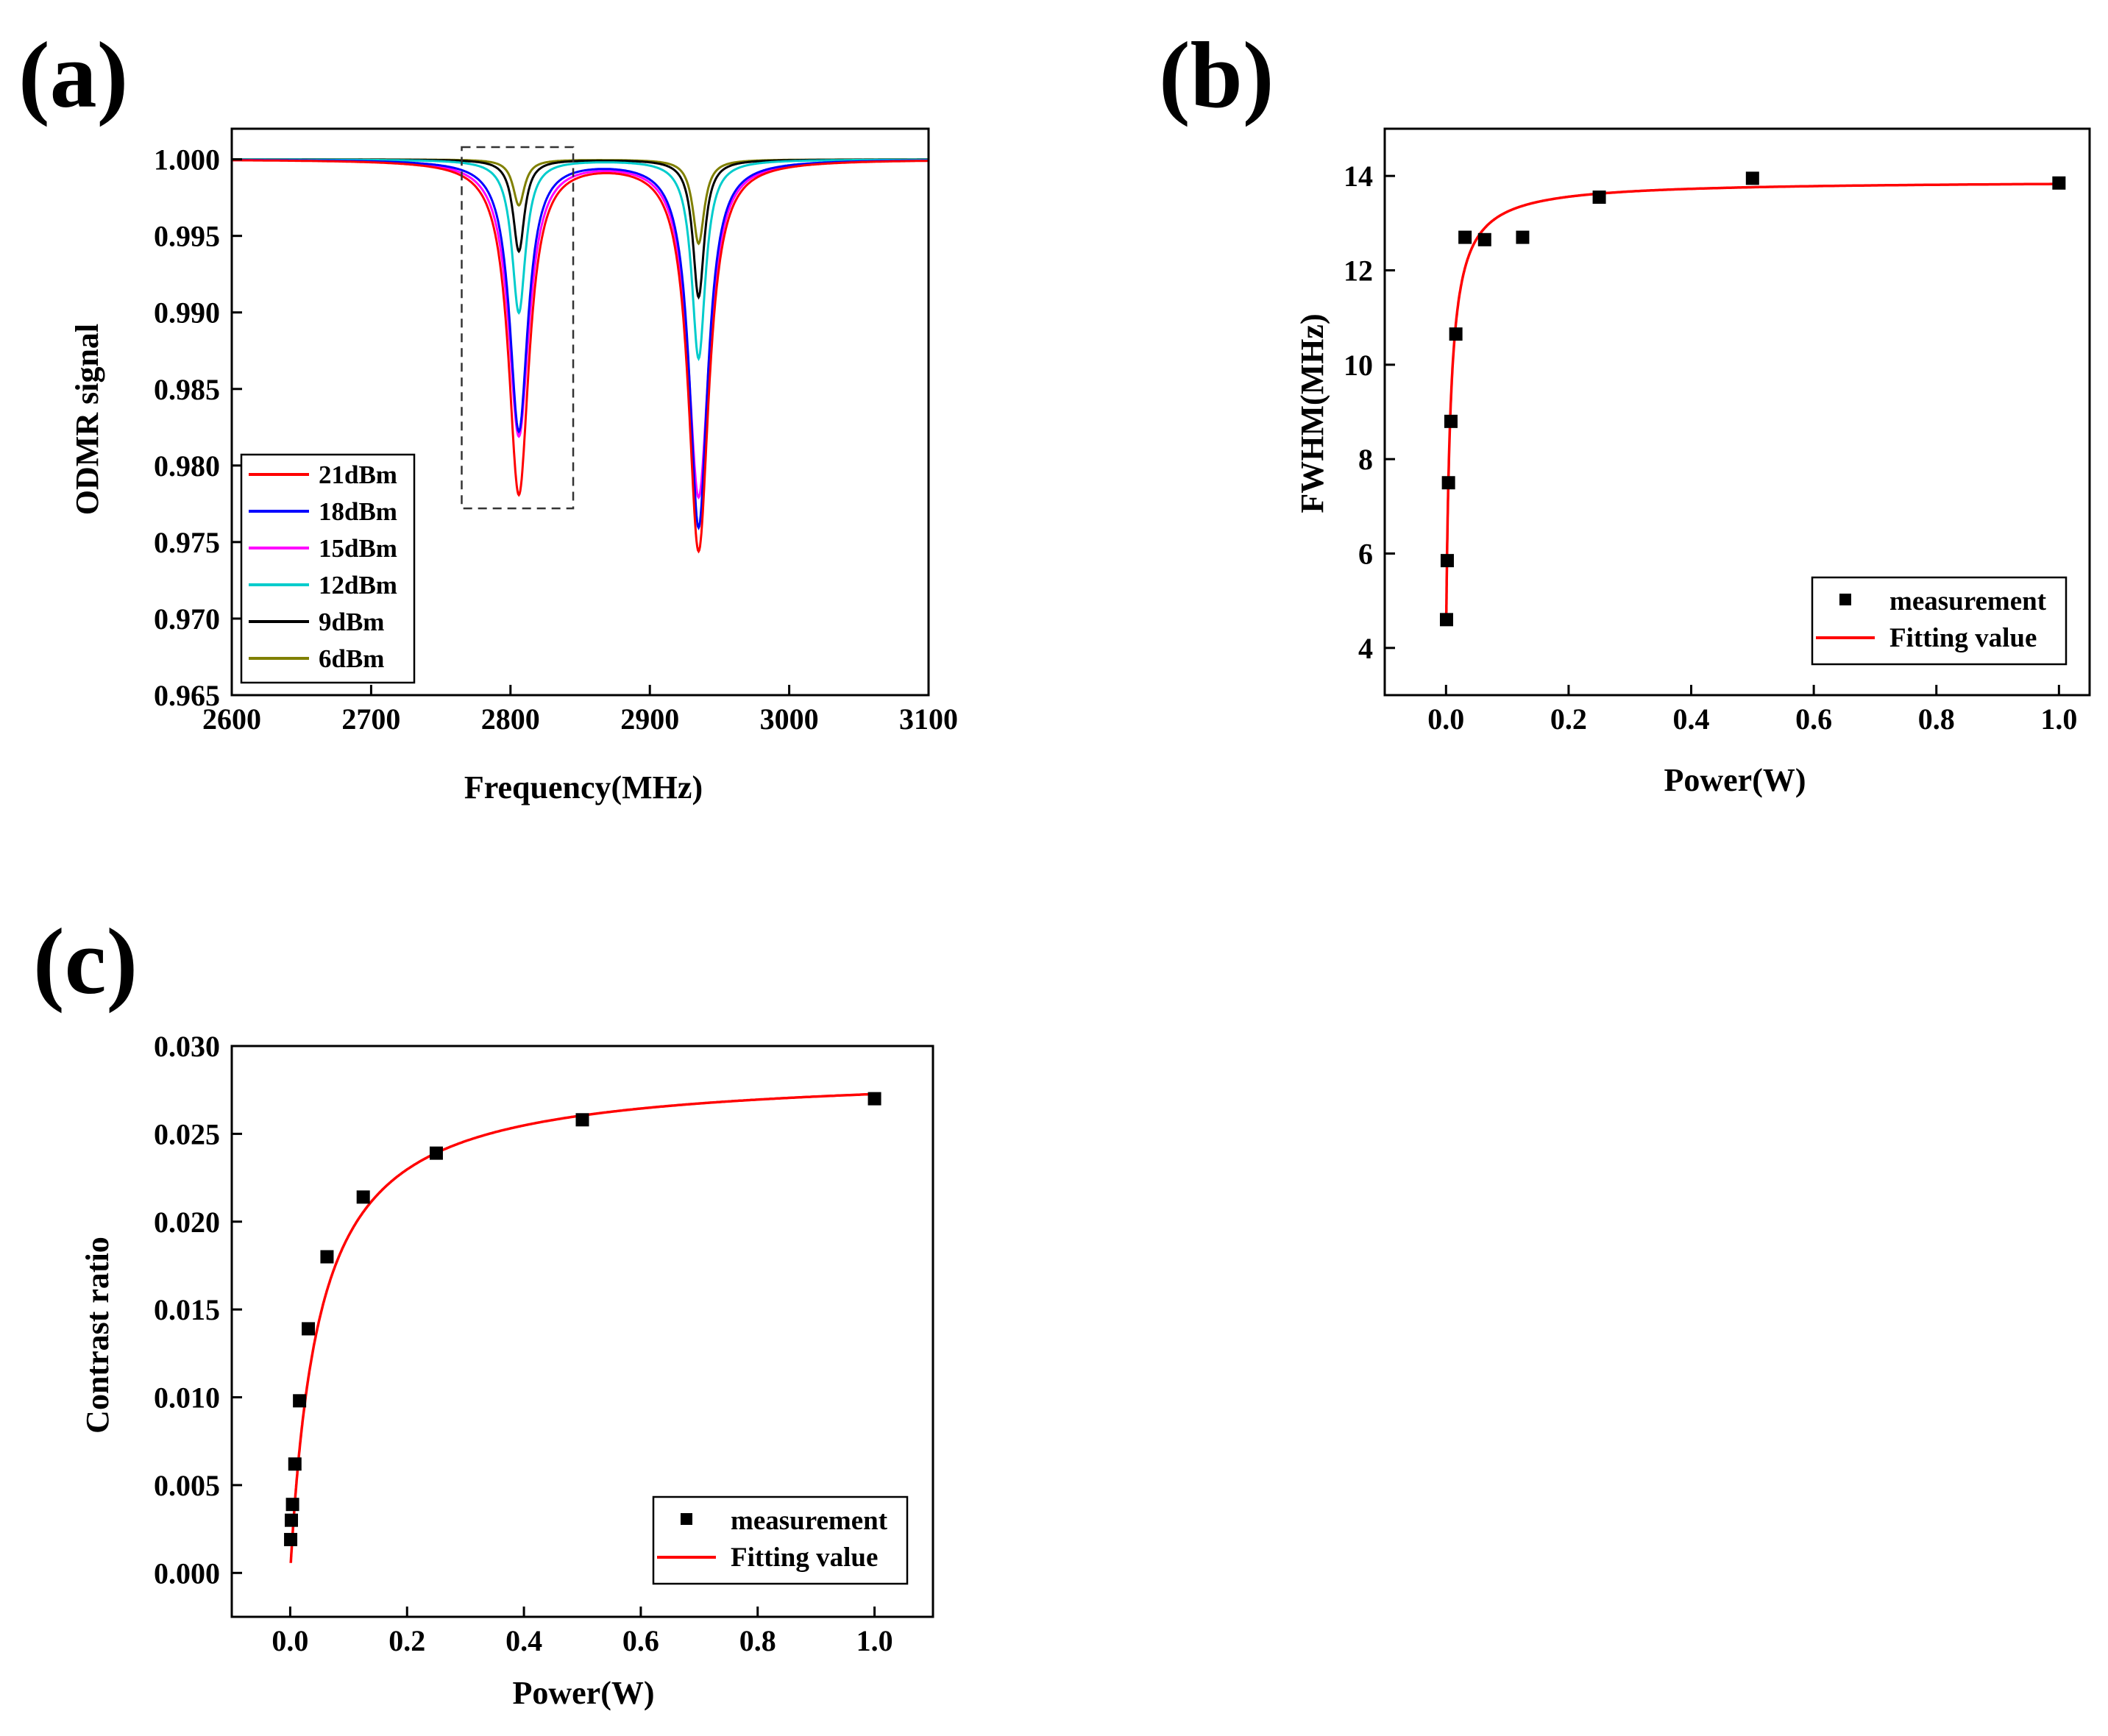  What do you see at coordinates (1358, 365) in the screenshot?
I see `fwhm-y-tick-label: 10` at bounding box center [1358, 365].